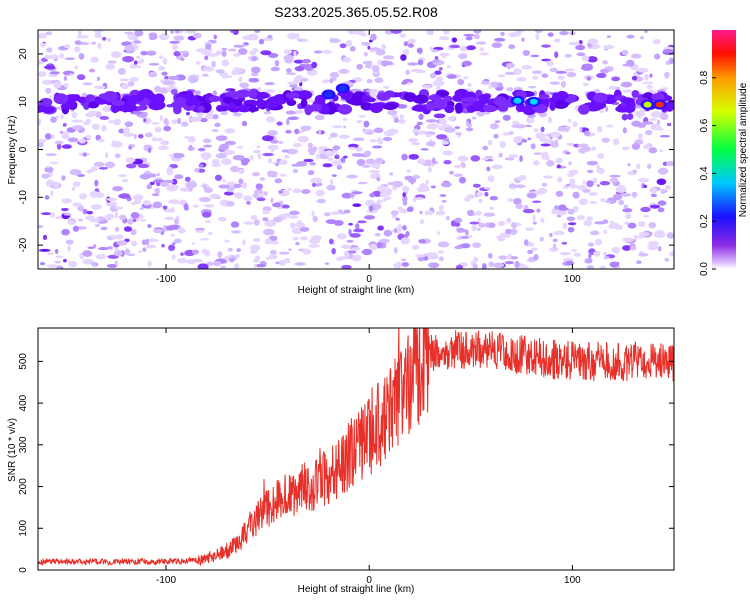 The height and width of the screenshot is (600, 750). What do you see at coordinates (704, 77) in the screenshot?
I see `colorbar-tick-label: 0.8` at bounding box center [704, 77].